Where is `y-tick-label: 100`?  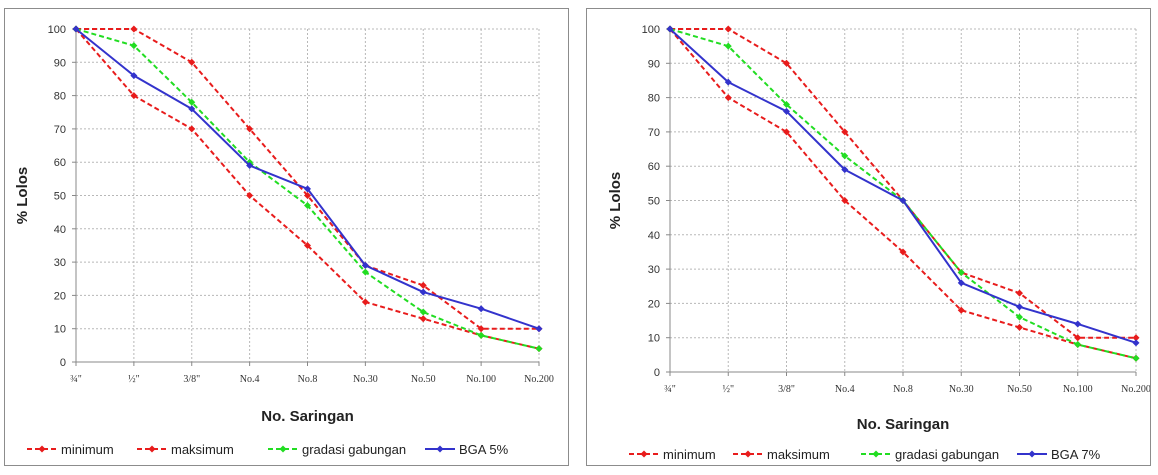 y-tick-label: 100 is located at coordinates (57, 30).